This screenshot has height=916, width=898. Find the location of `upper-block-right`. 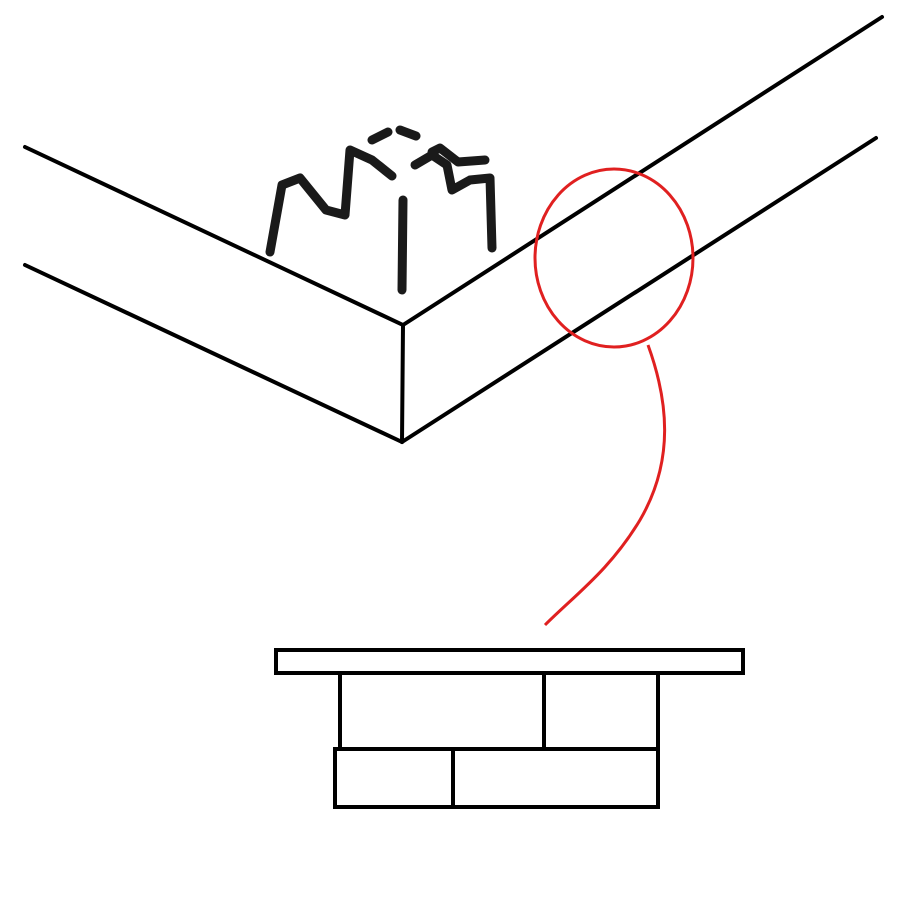

upper-block-right is located at coordinates (601, 711).